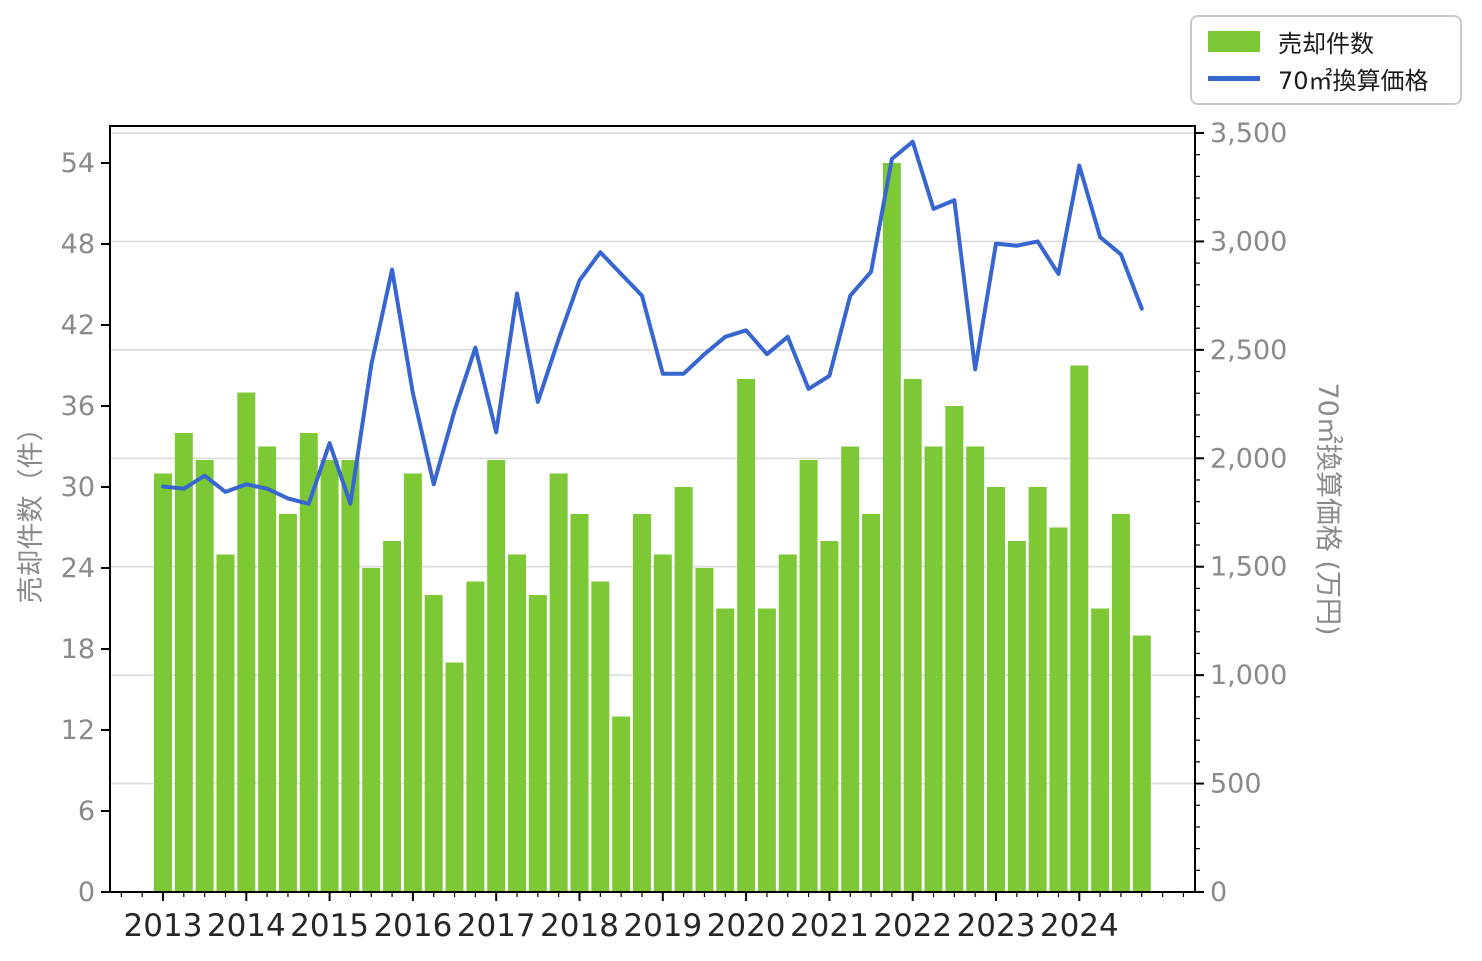 This screenshot has height=961, width=1482. Describe the element at coordinates (662, 723) in the screenshot. I see `bar-2019Q1` at that location.